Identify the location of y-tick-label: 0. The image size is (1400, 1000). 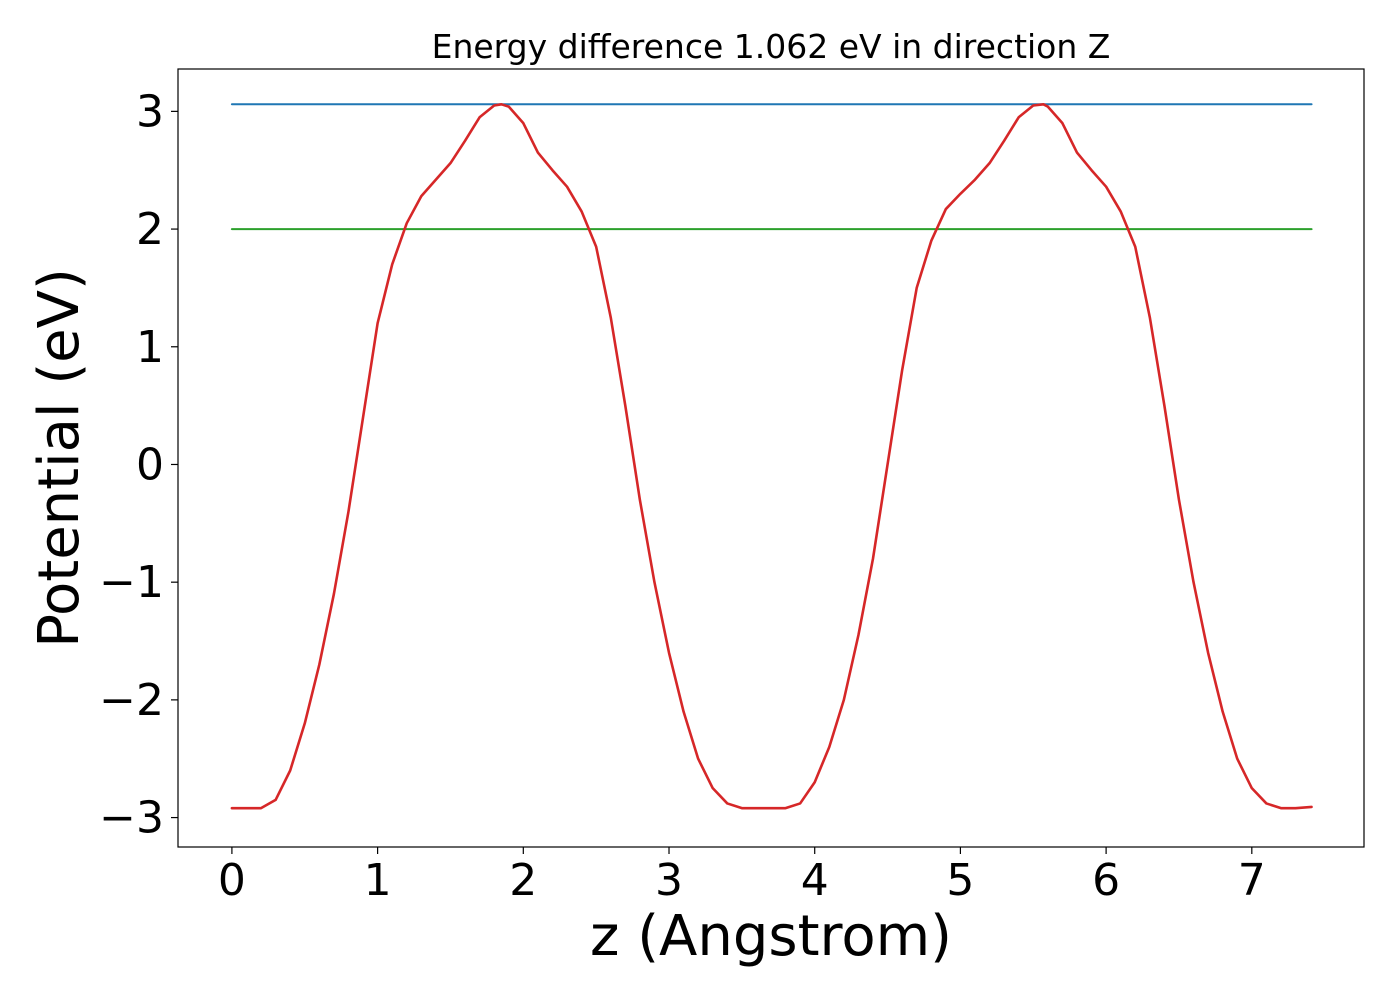
(150, 464).